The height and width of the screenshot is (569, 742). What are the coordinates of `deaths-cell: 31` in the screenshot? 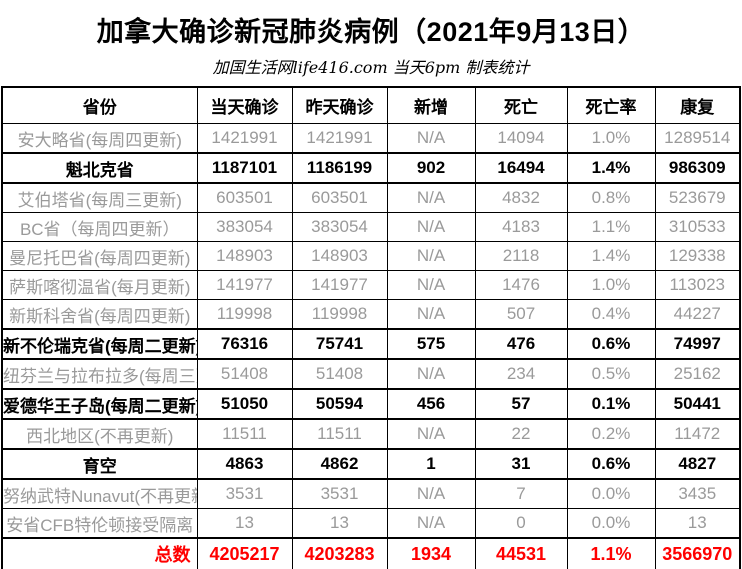 It's located at (521, 464).